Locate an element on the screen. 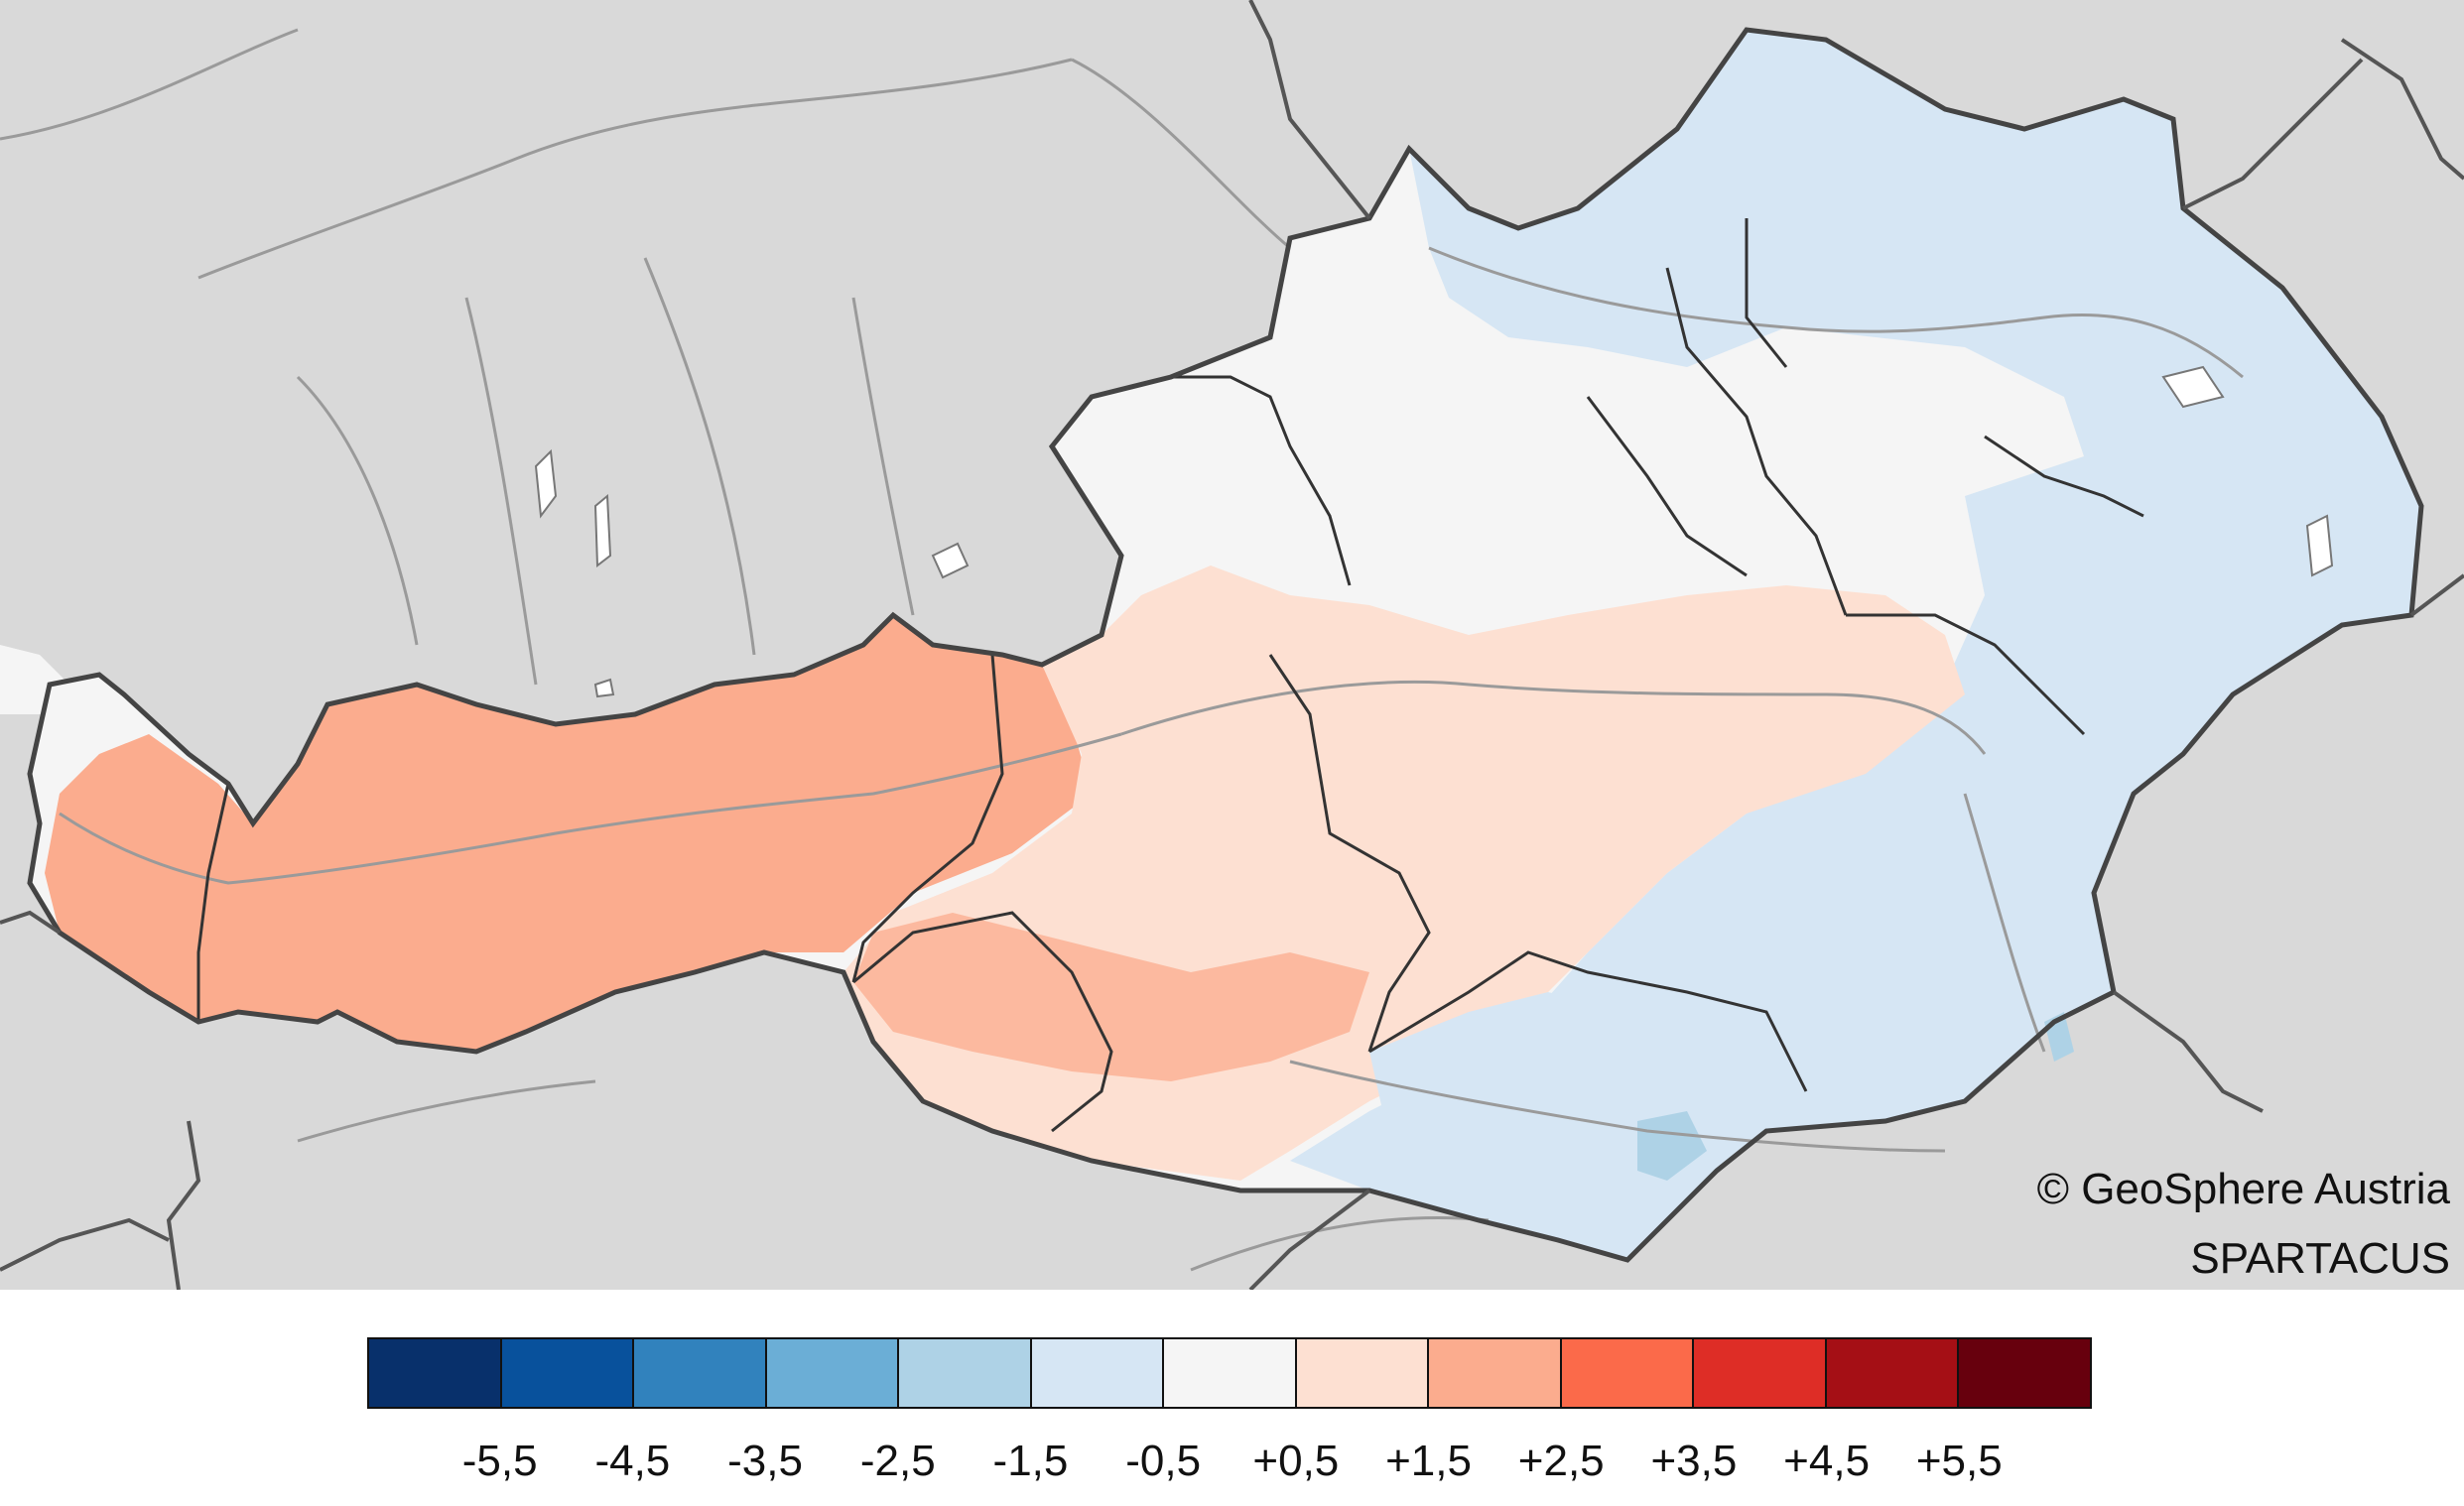 This screenshot has width=2464, height=1506. tauern-warm-region is located at coordinates (1111, 997).